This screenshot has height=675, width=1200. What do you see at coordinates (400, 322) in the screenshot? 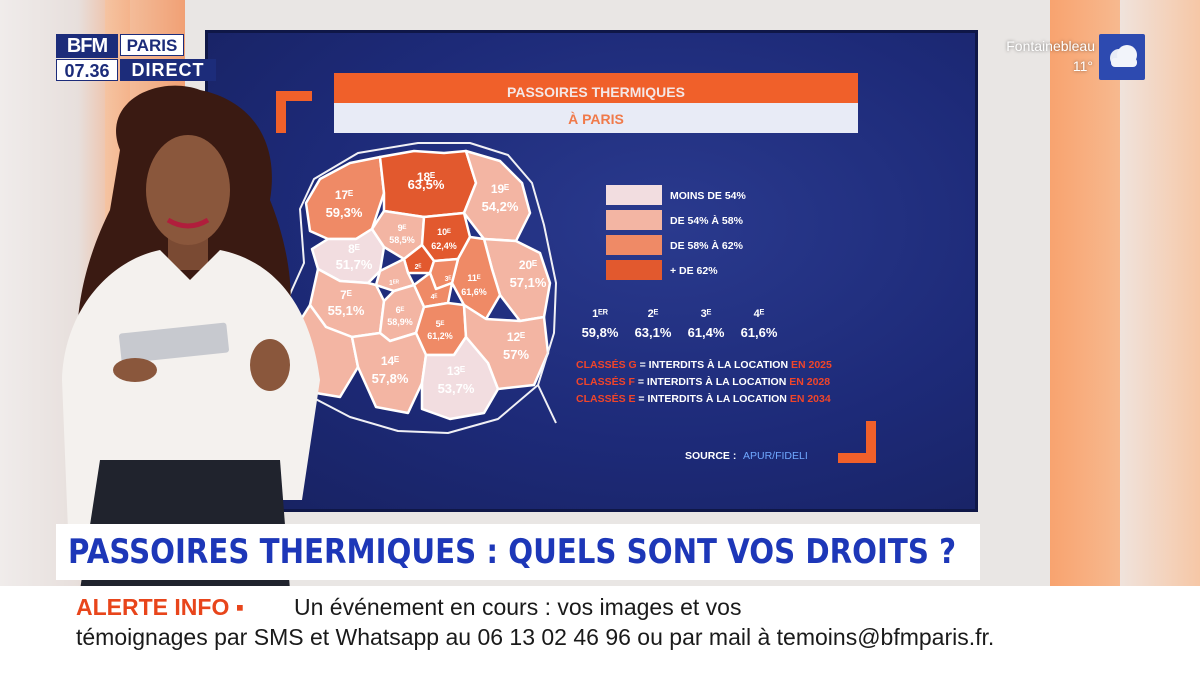
I see `district-value: 58,9%` at bounding box center [400, 322].